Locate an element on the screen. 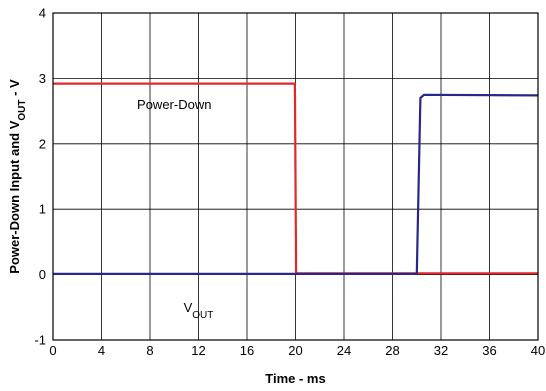 This screenshot has width=546, height=391. x-tick-label: 24 is located at coordinates (344, 350).